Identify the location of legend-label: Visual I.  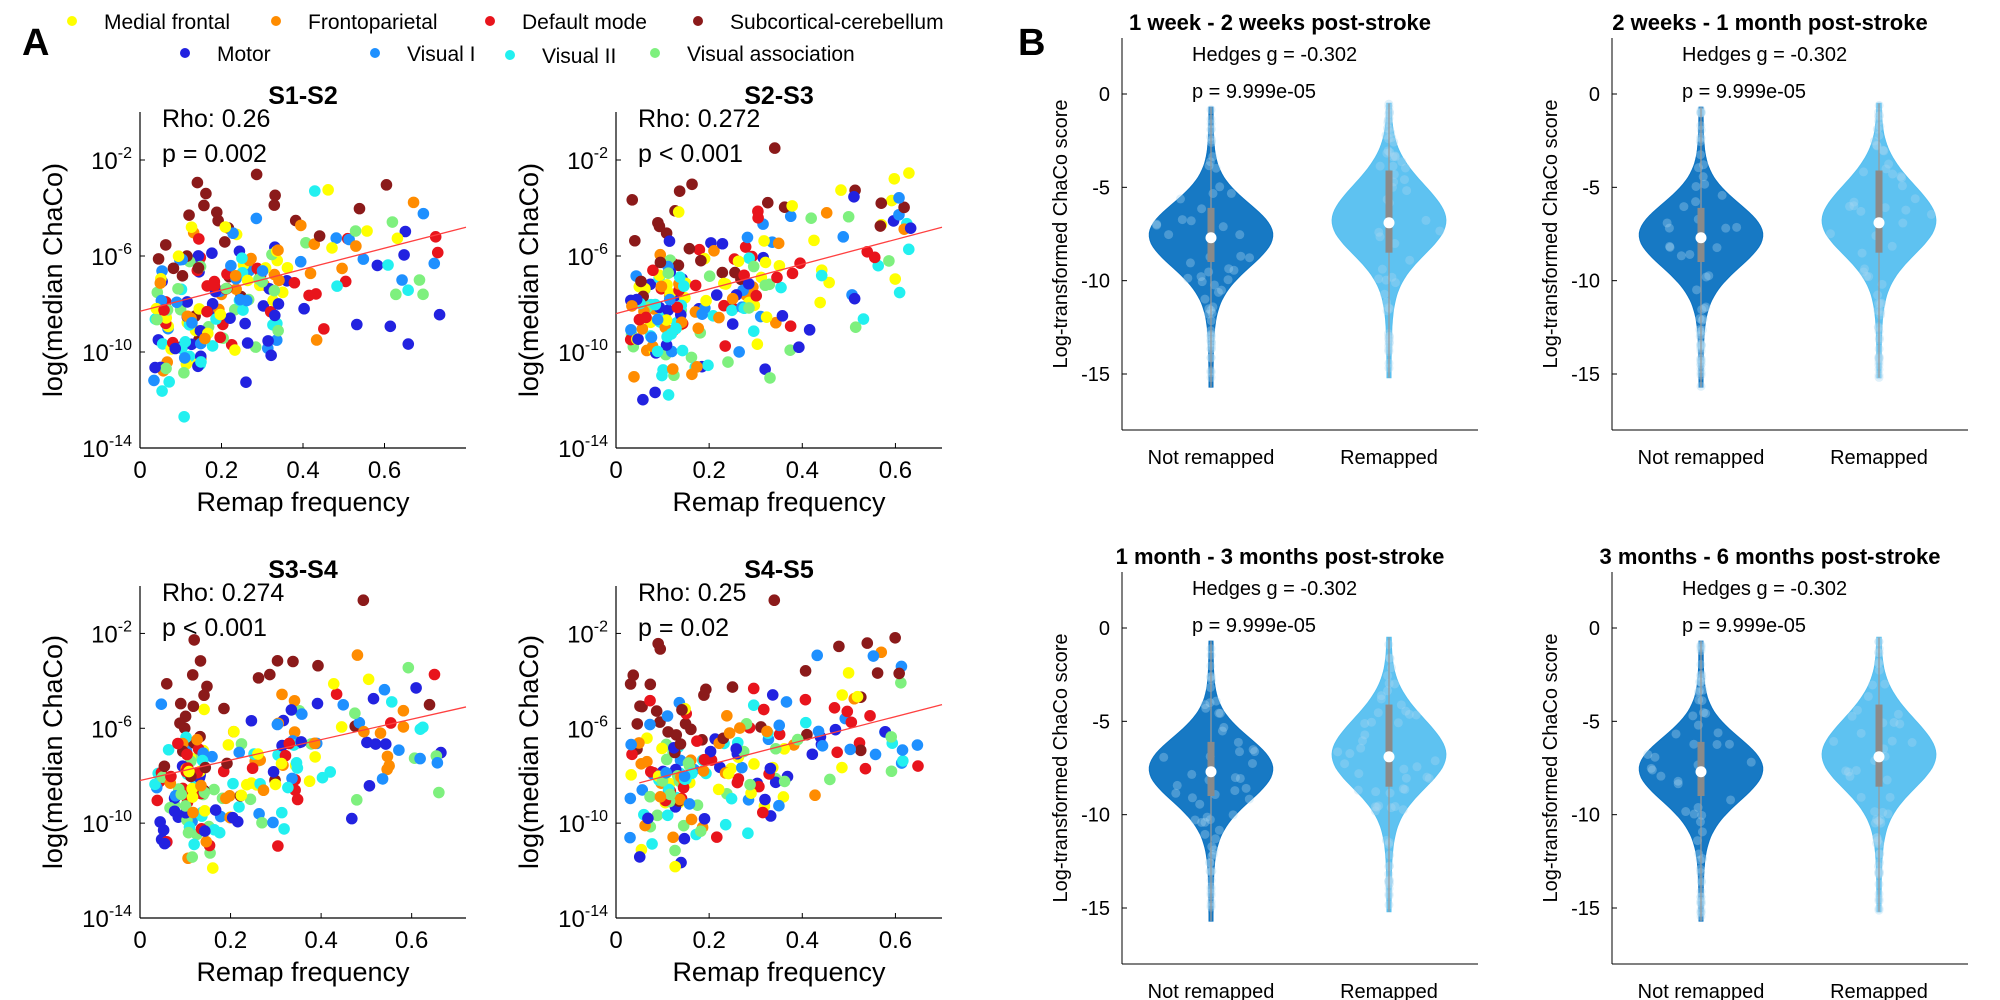
(441, 54).